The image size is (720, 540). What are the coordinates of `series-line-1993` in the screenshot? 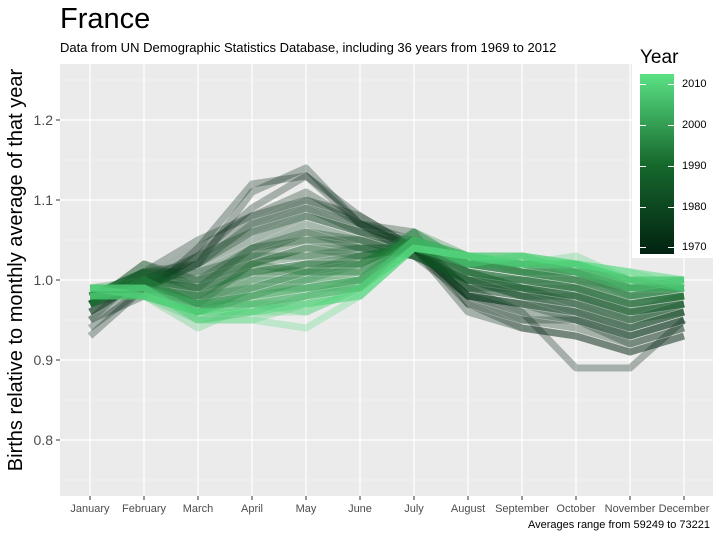 It's located at (387, 268).